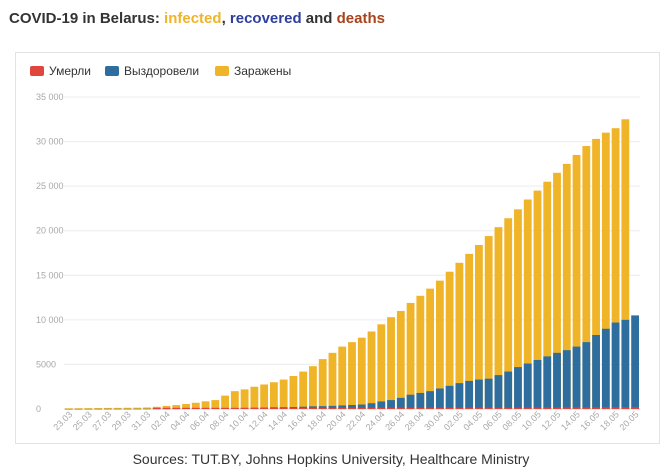  I want to click on x-tick-label: 30.04, so click(433, 420).